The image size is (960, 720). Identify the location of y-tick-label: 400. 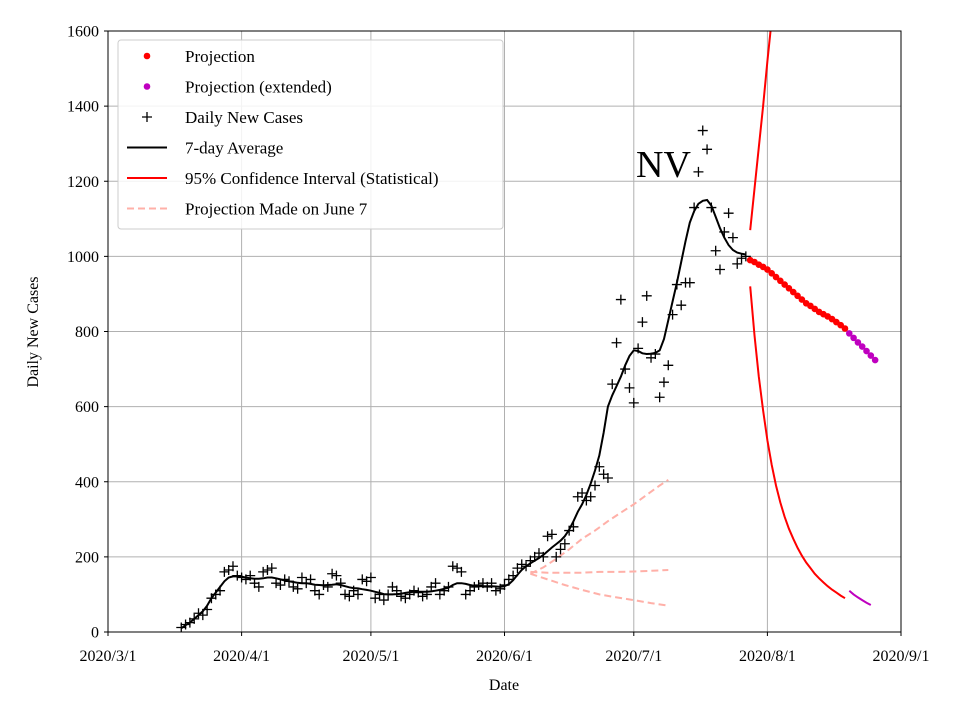
(87, 482).